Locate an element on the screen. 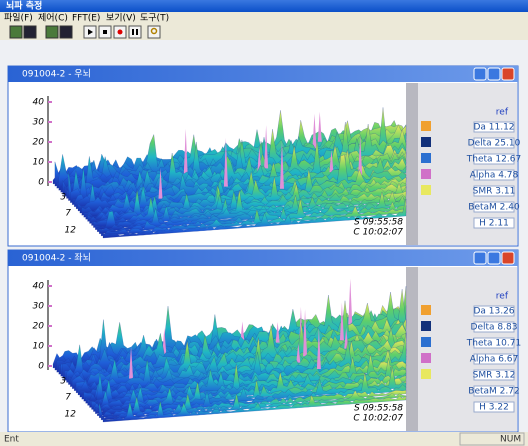 The image size is (528, 446). window-title-bar is located at coordinates (263, 258).